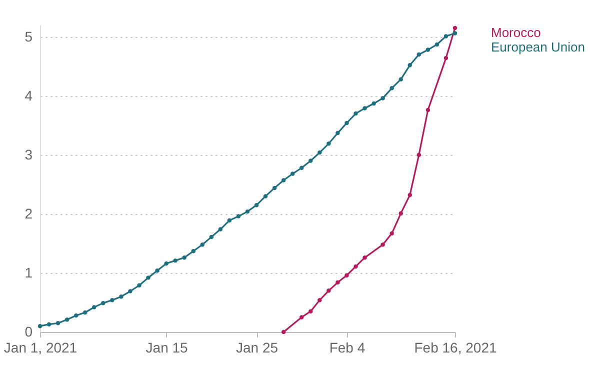 The height and width of the screenshot is (369, 590). What do you see at coordinates (538, 46) in the screenshot?
I see `text: European Union` at bounding box center [538, 46].